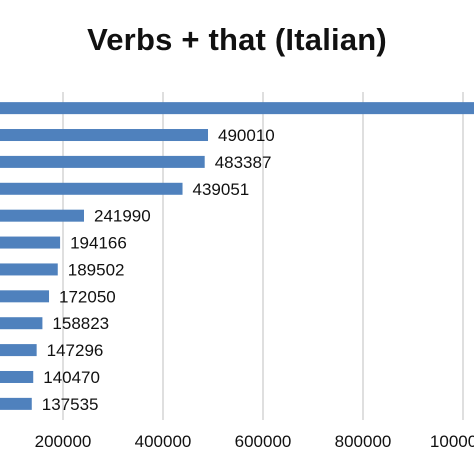 The width and height of the screenshot is (474, 474). What do you see at coordinates (221, 189) in the screenshot?
I see `data-label-3: 439051` at bounding box center [221, 189].